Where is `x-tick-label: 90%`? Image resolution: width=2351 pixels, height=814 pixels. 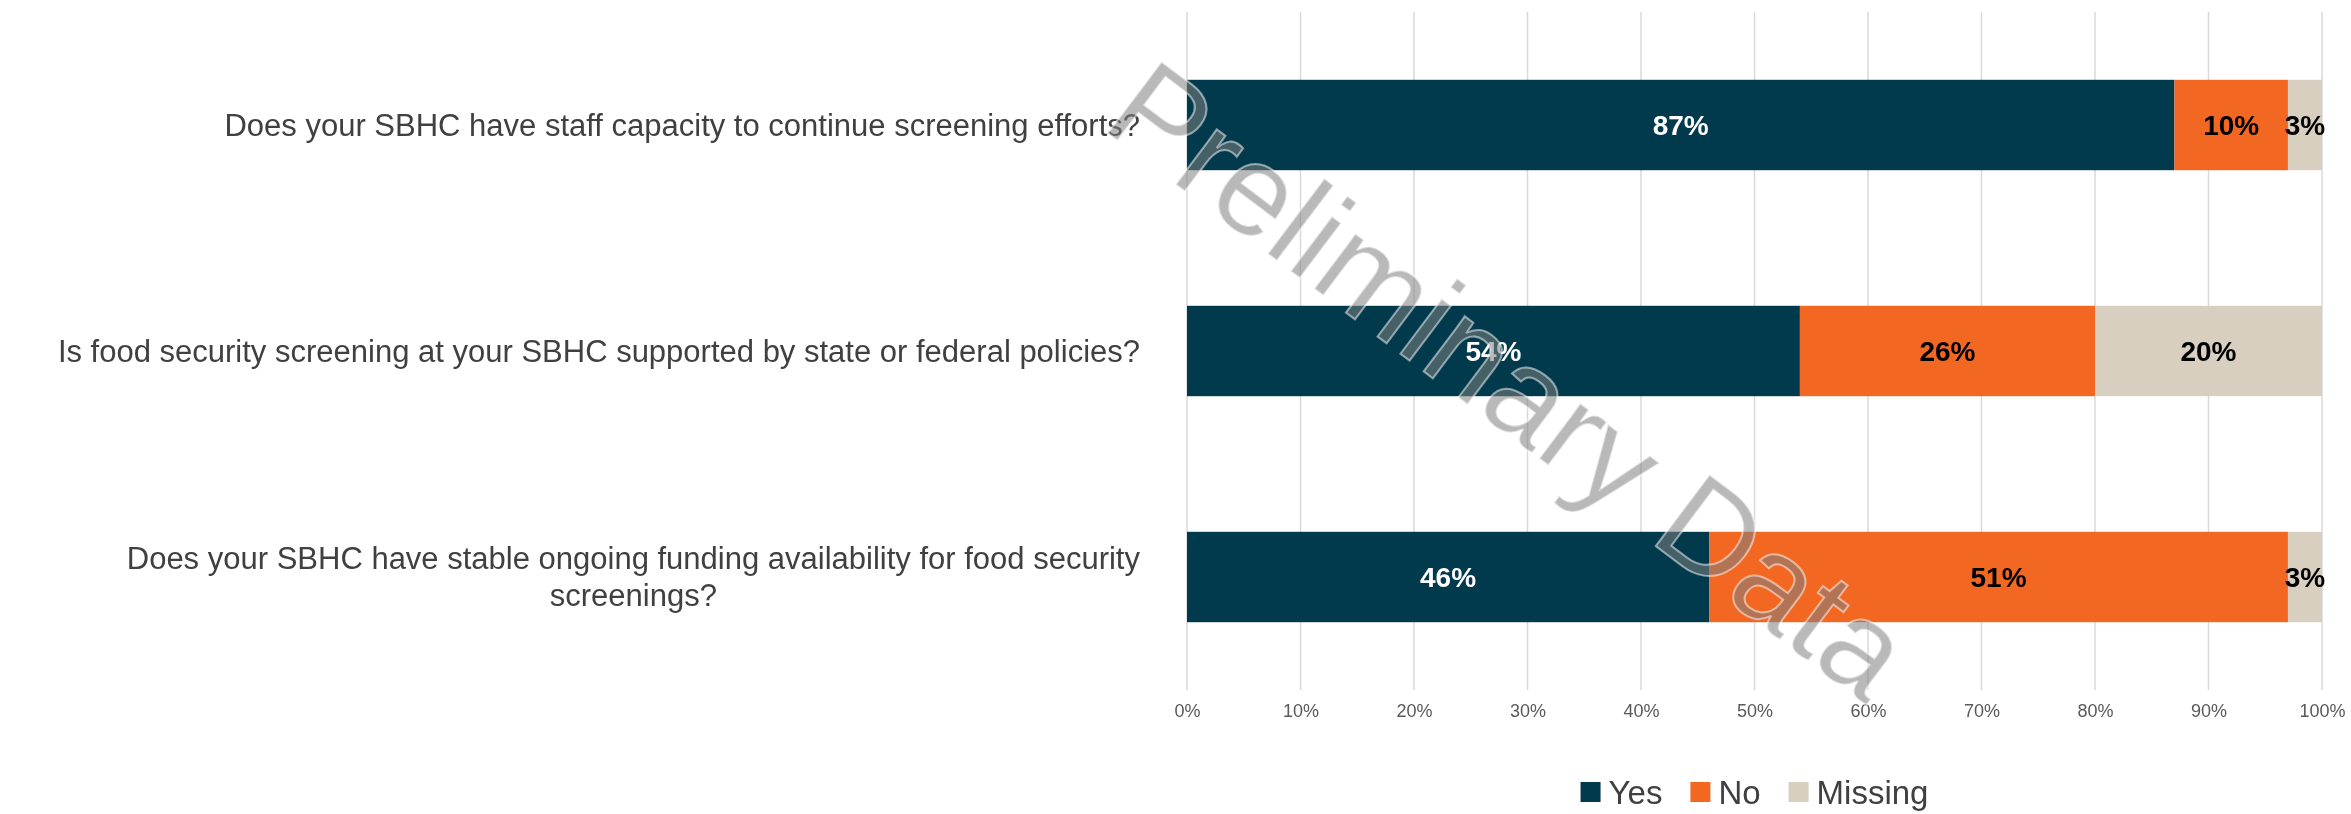
x-tick-label: 90% is located at coordinates (2209, 711).